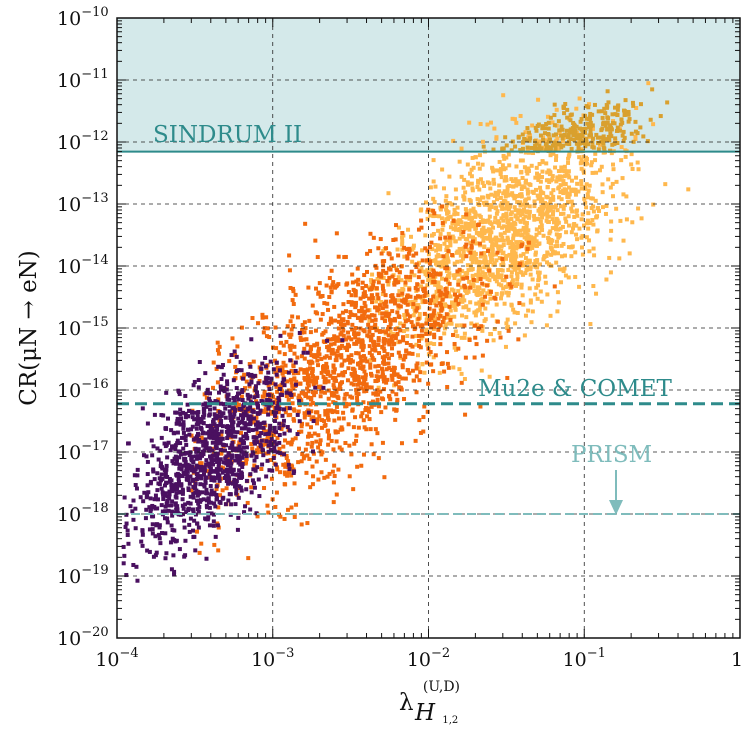 The width and height of the screenshot is (745, 735). What do you see at coordinates (441, 687) in the screenshot?
I see `x-axis-title-superscript: (U,D)` at bounding box center [441, 687].